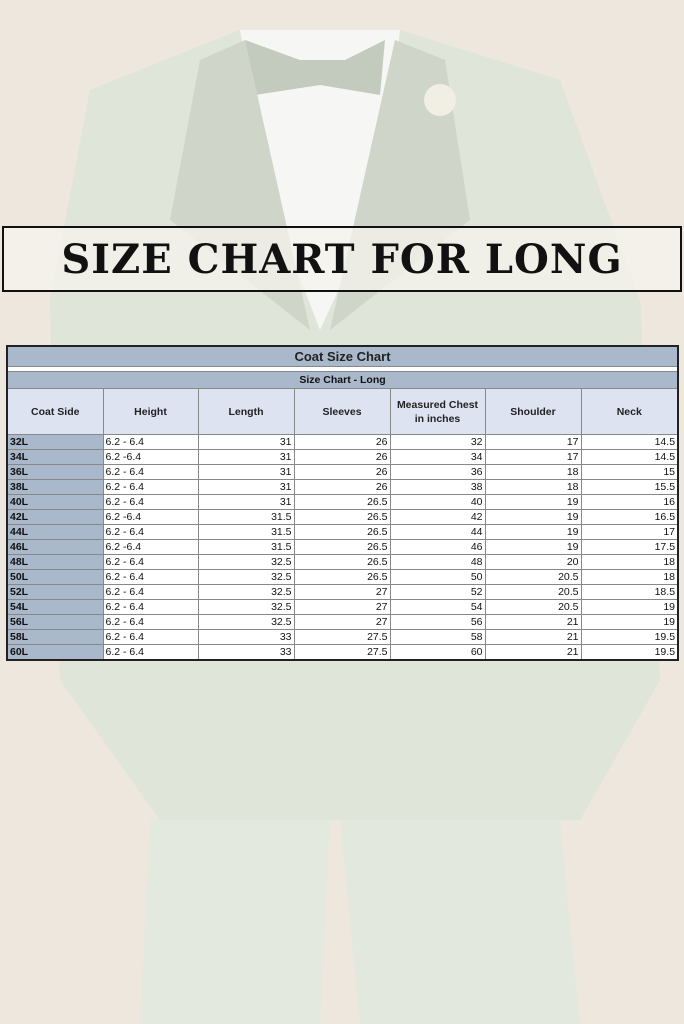 The image size is (684, 1024). I want to click on table-cell: 34, so click(437, 457).